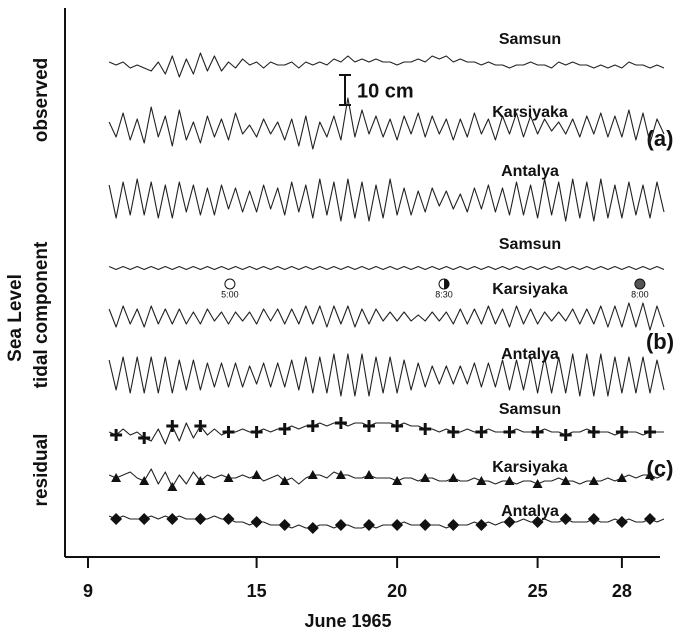  I want to click on moon-phase-shade, so click(447, 284).